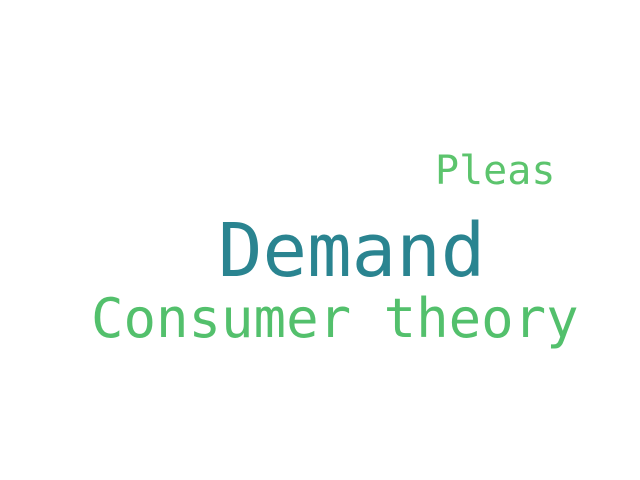 Image resolution: width=640 pixels, height=480 pixels. I want to click on word-consumer-theory: Consumer theory, so click(335, 318).